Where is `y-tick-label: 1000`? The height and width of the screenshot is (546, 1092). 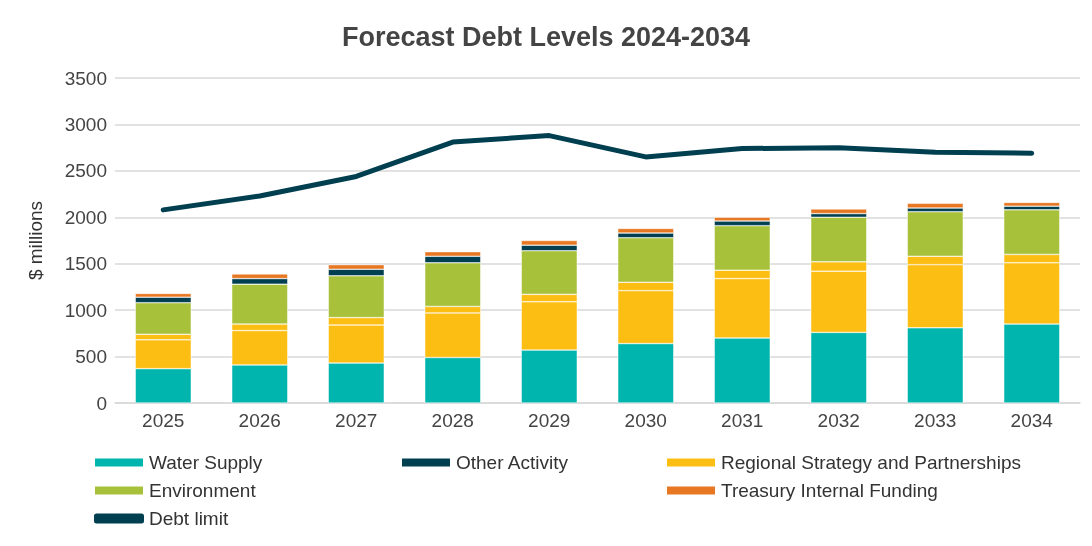
y-tick-label: 1000 is located at coordinates (85, 310).